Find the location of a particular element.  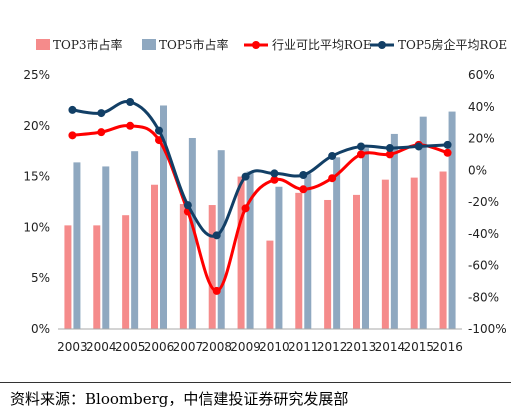

bar-top3-2013 is located at coordinates (356, 261).